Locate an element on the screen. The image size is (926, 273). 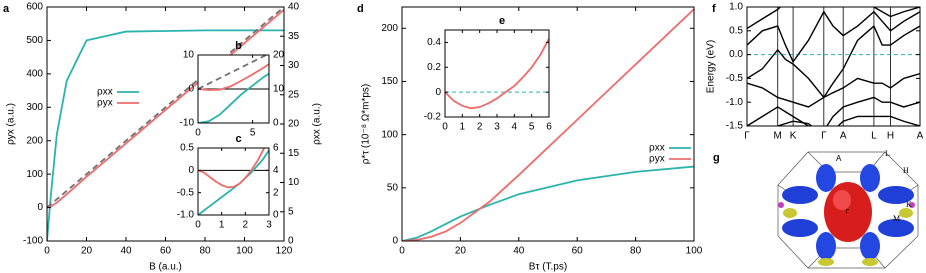
panel-label: f is located at coordinates (714, 9).